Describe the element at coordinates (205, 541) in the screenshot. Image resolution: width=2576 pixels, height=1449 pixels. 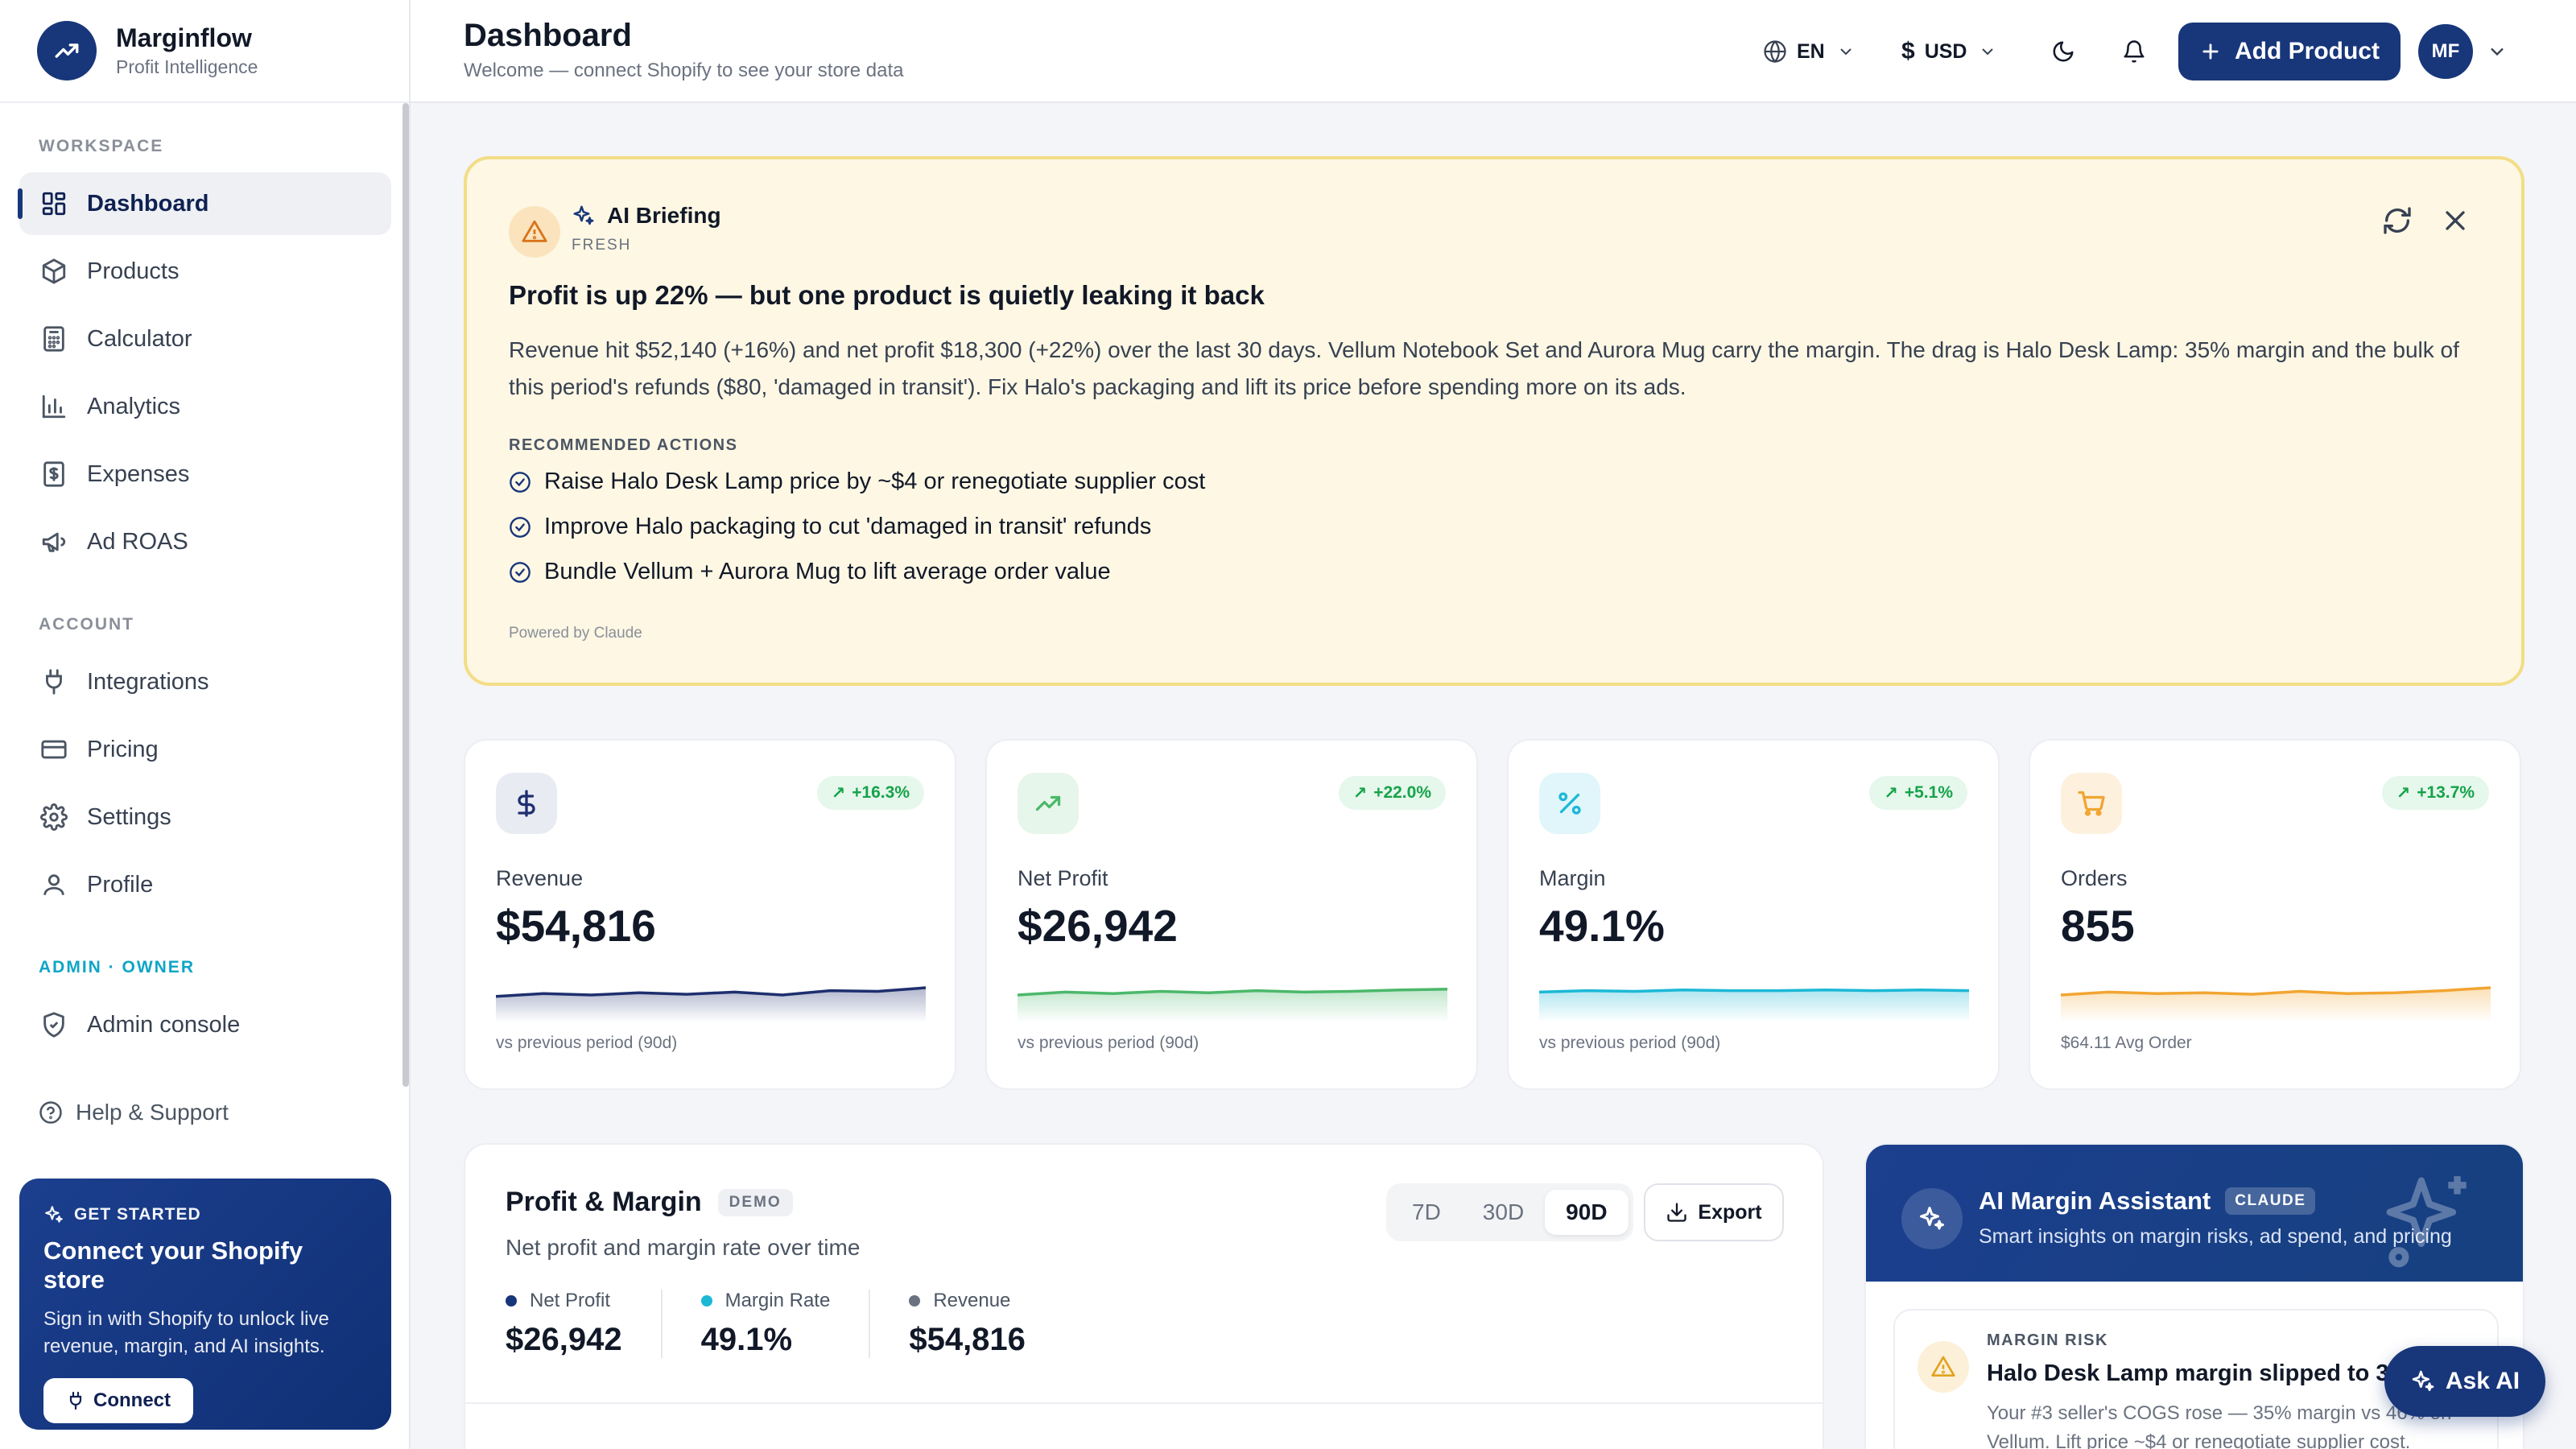
I see `sidebar-item-ad-roas: Ad ROAS` at that location.